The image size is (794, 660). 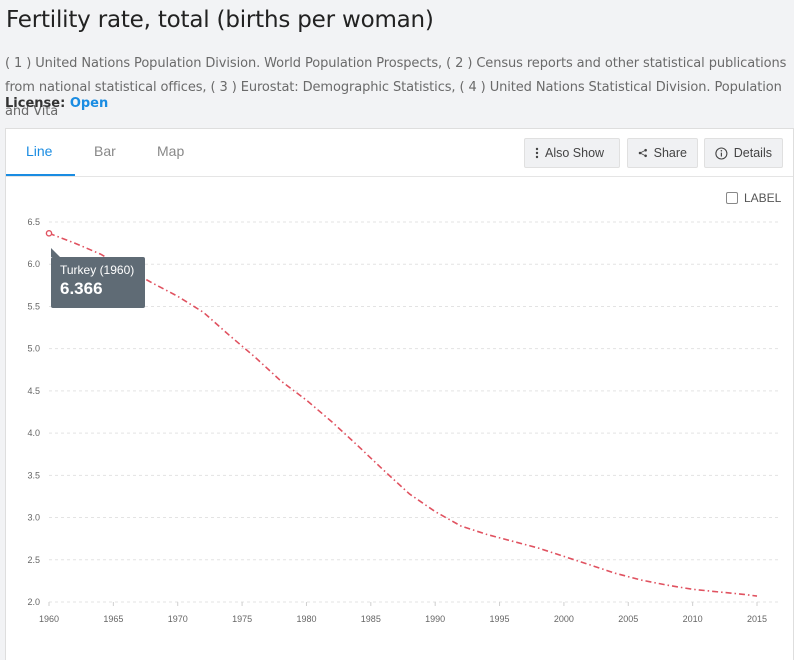 What do you see at coordinates (564, 619) in the screenshot?
I see `x-tick-label-8: 2000` at bounding box center [564, 619].